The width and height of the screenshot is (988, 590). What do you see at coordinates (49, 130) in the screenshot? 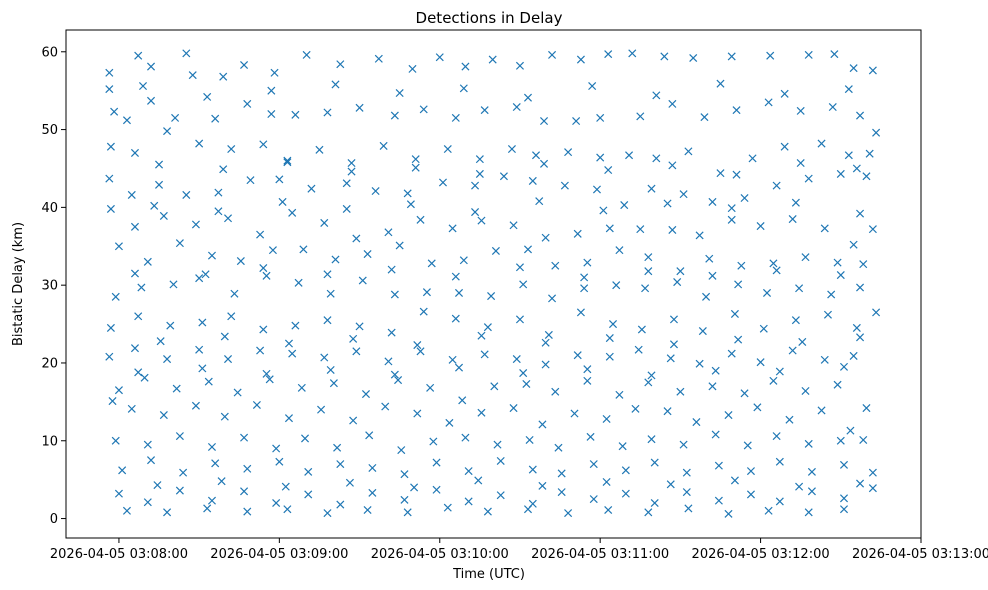
I see `y-tick-label: 50` at bounding box center [49, 130].